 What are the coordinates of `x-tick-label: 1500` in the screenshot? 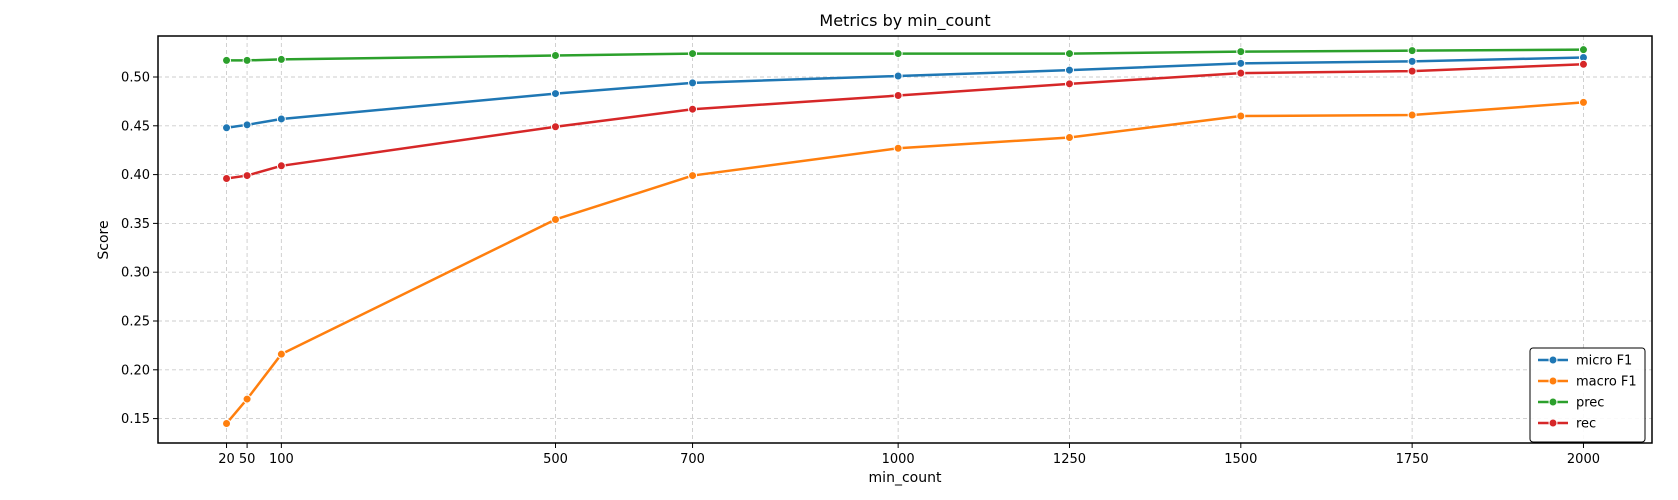 It's located at (1240, 459).